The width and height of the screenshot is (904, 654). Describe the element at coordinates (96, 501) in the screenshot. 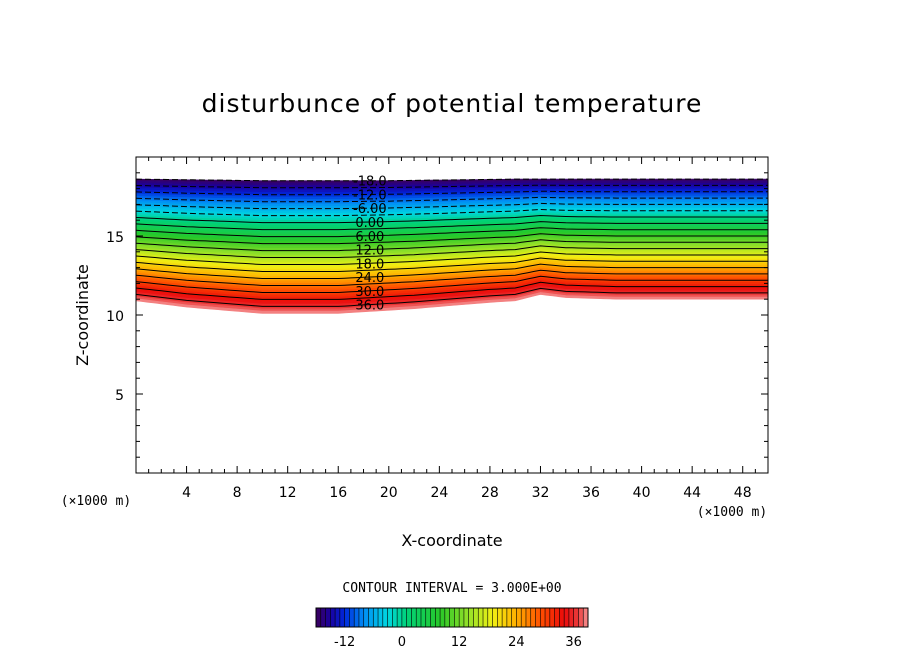

I see `x-unit-label-left: (×1000 m)` at that location.